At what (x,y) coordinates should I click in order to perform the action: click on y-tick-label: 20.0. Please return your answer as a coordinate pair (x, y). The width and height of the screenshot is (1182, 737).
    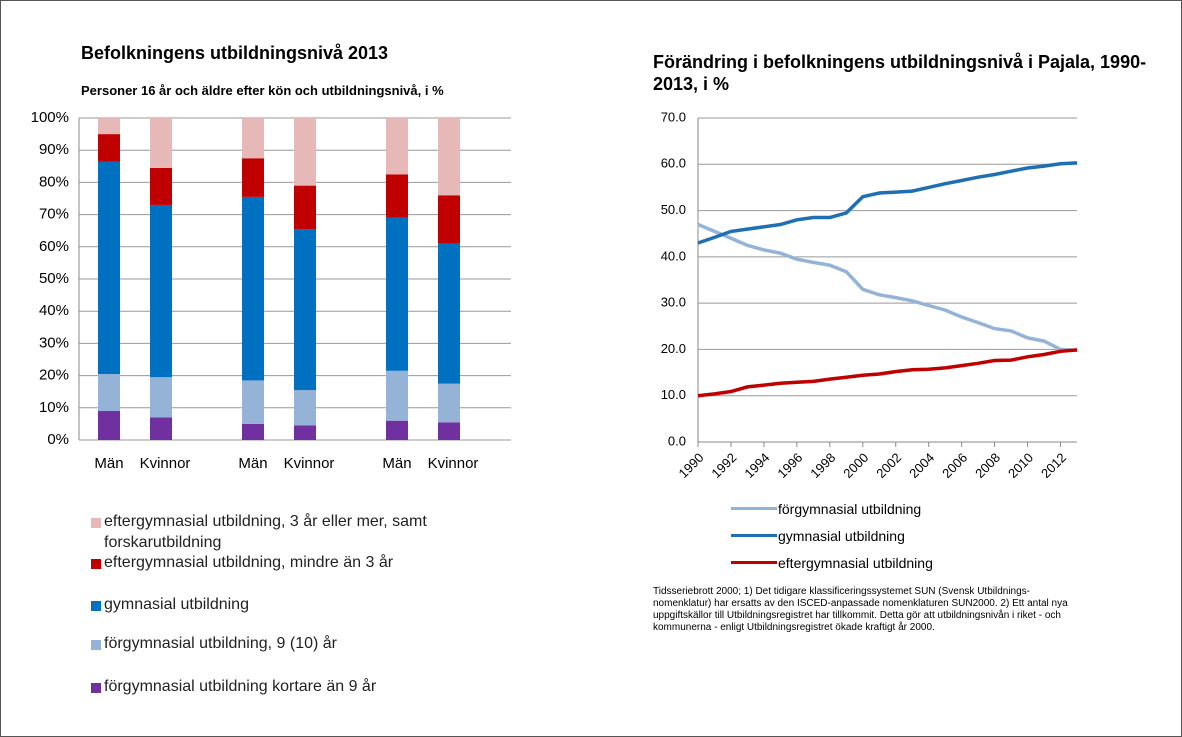
    Looking at the image, I should click on (673, 348).